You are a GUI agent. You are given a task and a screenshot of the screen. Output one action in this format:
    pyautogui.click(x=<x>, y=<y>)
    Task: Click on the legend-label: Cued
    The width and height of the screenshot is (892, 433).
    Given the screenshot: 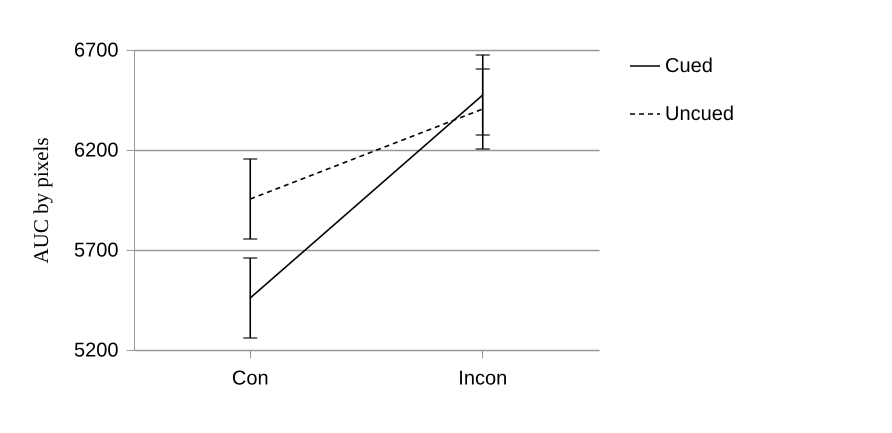 What is the action you would take?
    pyautogui.click(x=689, y=66)
    